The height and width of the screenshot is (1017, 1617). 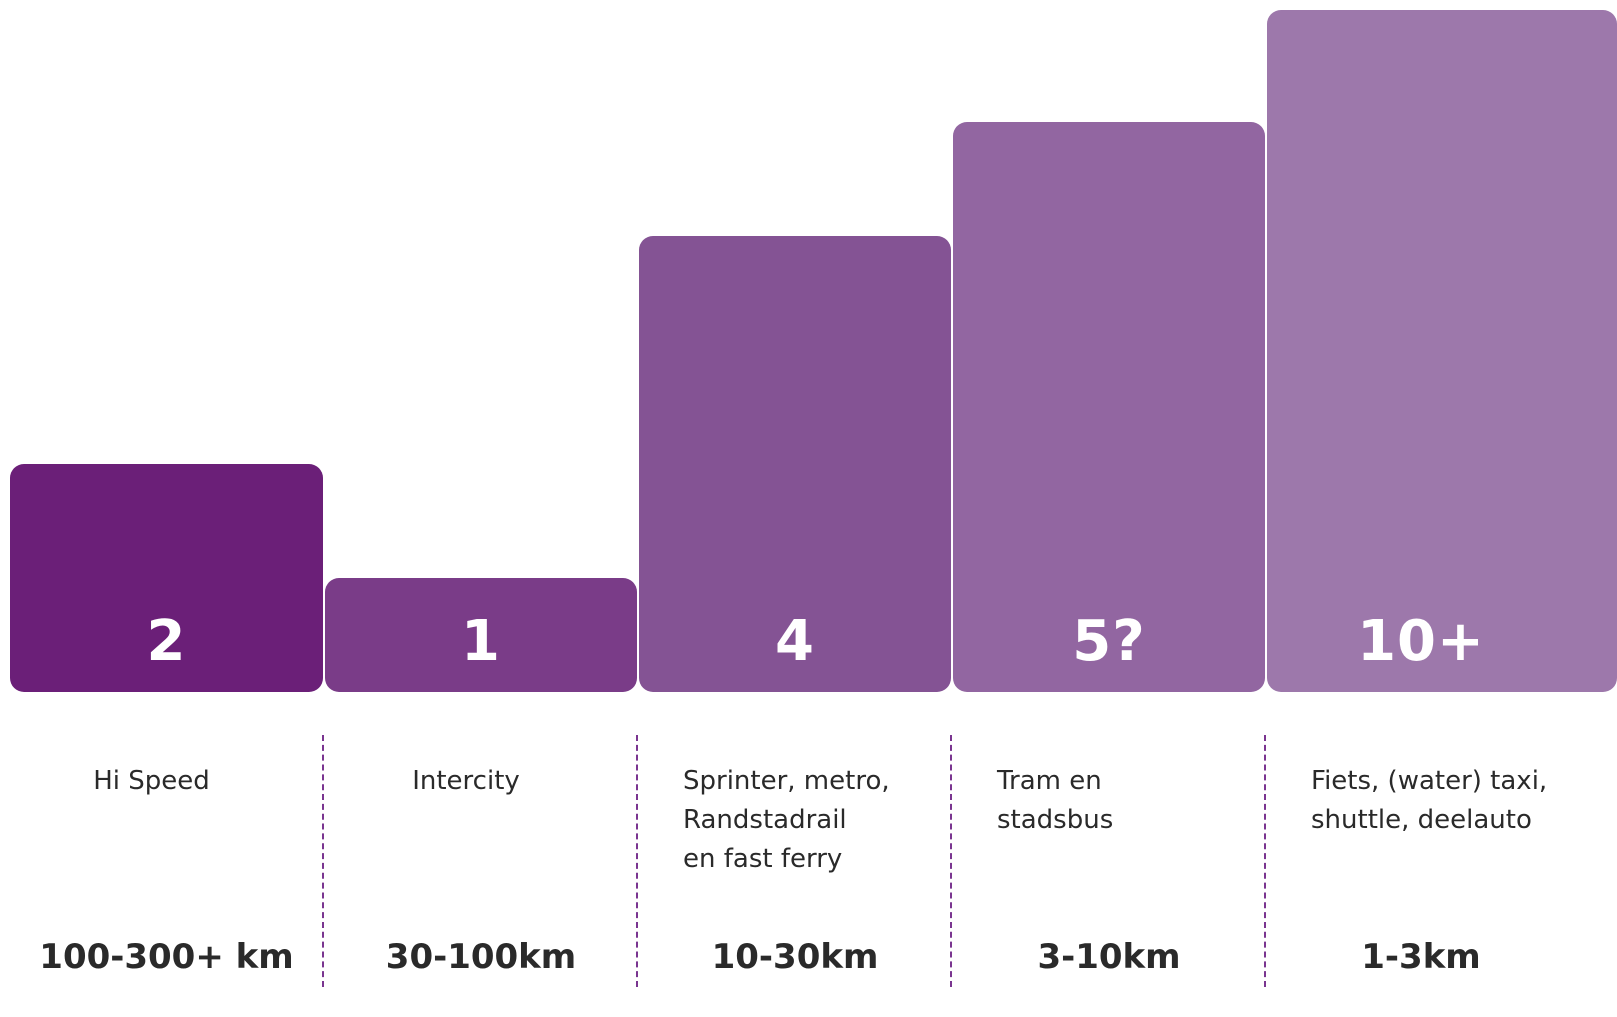 What do you see at coordinates (481, 957) in the screenshot?
I see `distance-label: 30-100km` at bounding box center [481, 957].